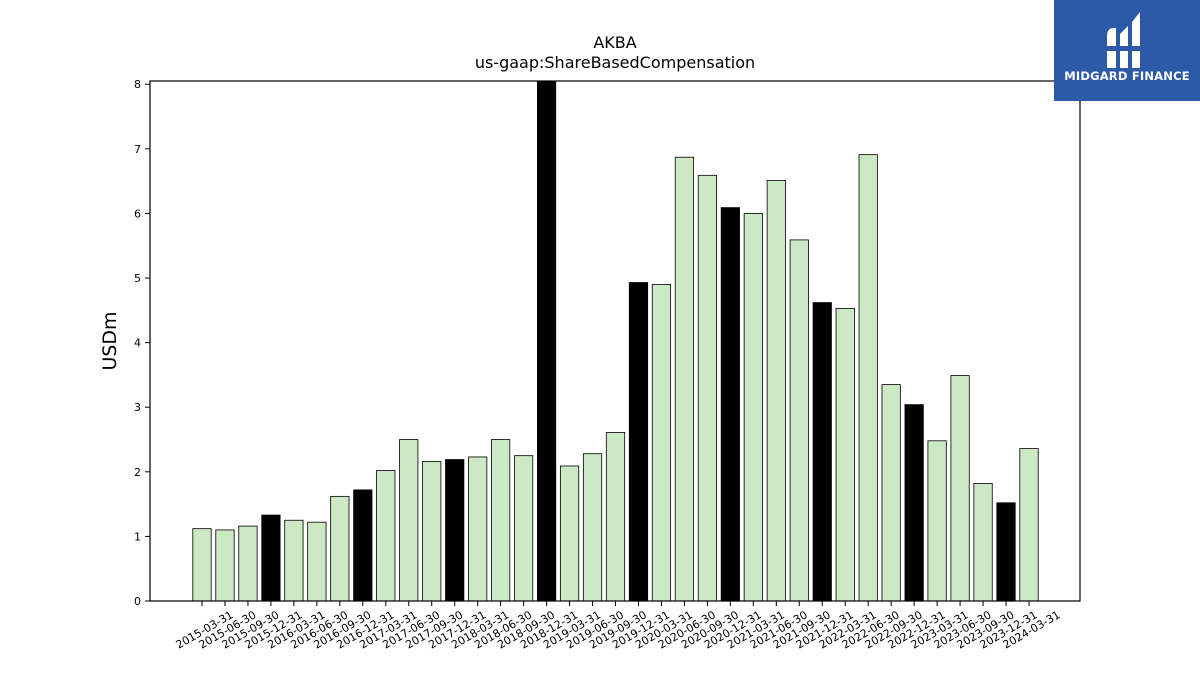 Image resolution: width=1200 pixels, height=675 pixels. I want to click on chart-subtitle: us-gaap:ShareBasedCompensation, so click(615, 62).